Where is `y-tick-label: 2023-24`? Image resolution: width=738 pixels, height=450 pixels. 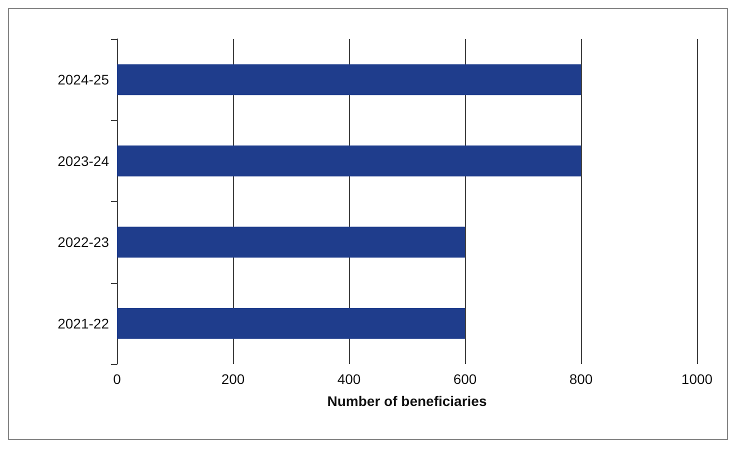
y-tick-label: 2023-24 is located at coordinates (84, 160).